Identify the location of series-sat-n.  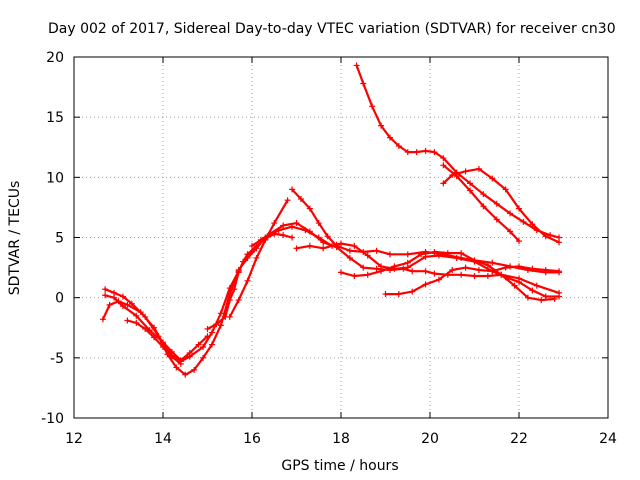
(481, 203).